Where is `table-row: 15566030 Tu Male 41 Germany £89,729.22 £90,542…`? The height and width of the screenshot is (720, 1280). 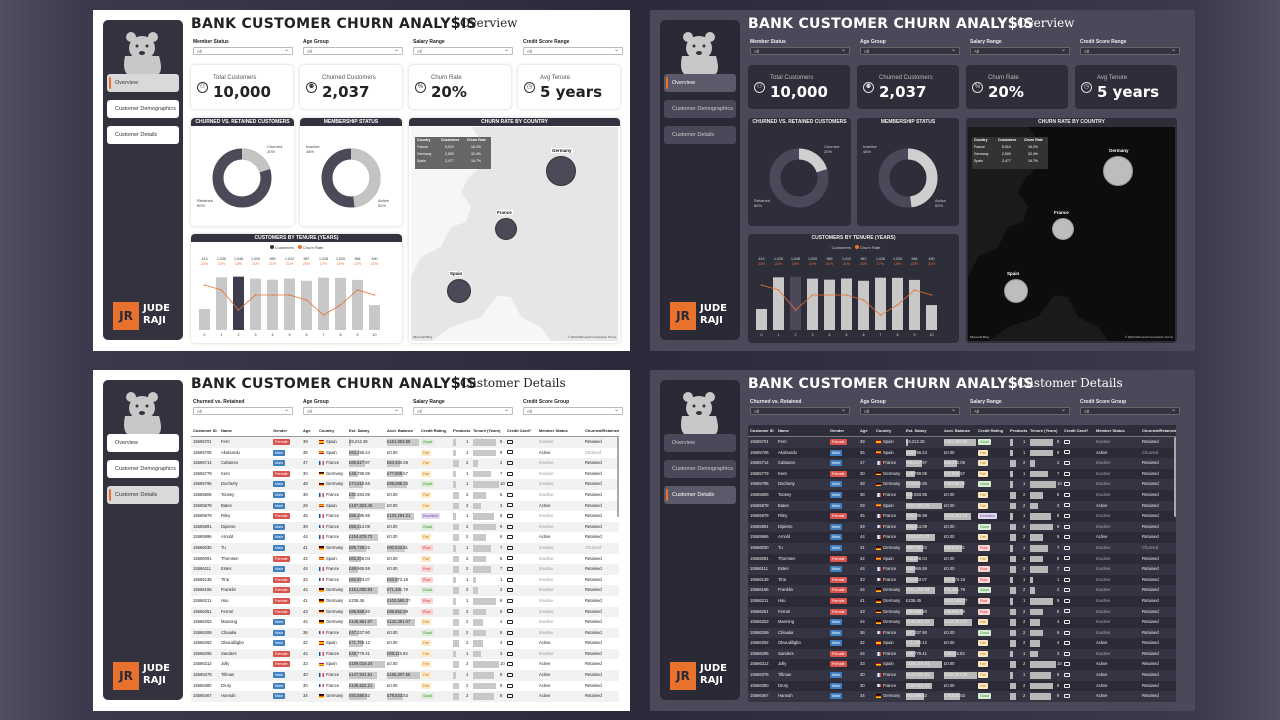 table-row: 15566030 Tu Male 41 Germany £89,729.22 £90,542… is located at coordinates (405, 548).